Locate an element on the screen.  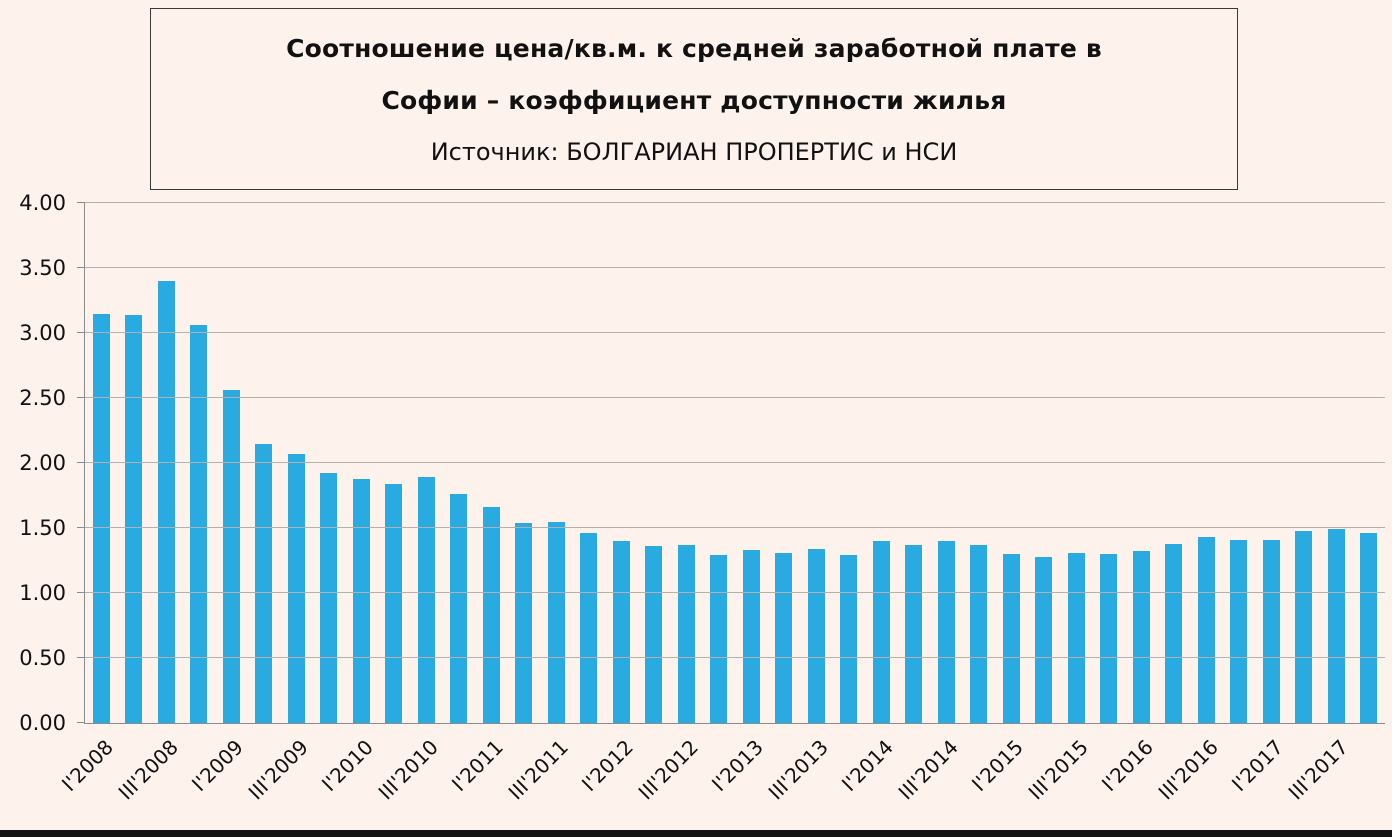
x-axis-label: I'2008 is located at coordinates (88, 766).